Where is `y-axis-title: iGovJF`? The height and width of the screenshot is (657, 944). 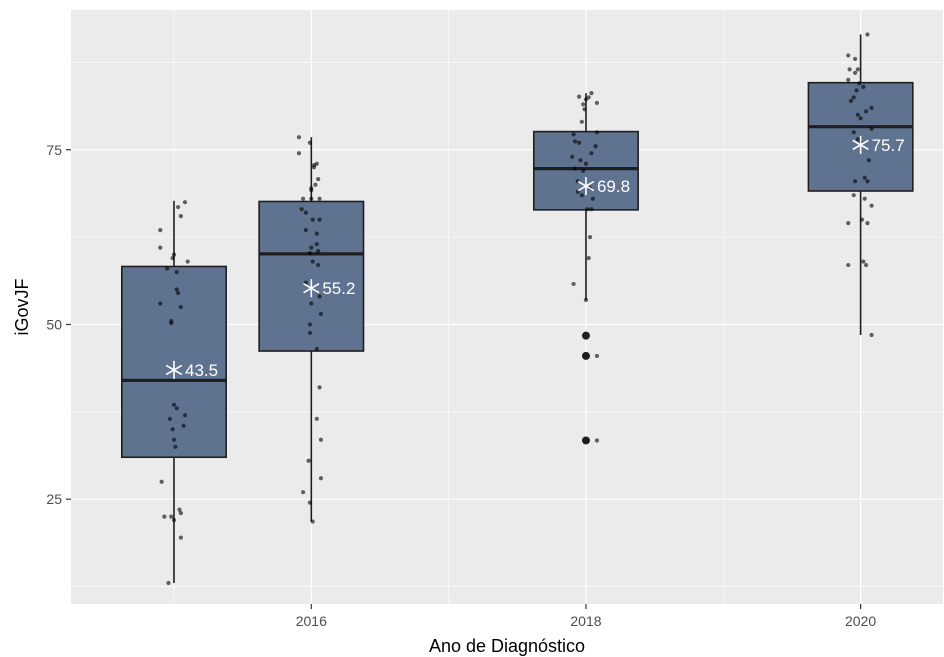
y-axis-title: iGovJF is located at coordinates (22, 306).